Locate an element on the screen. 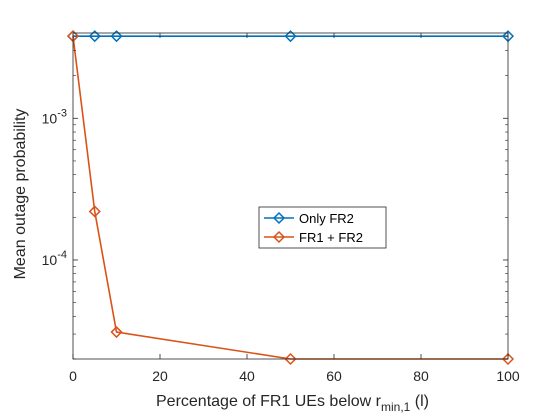 The height and width of the screenshot is (420, 560). legend-label-1: Only FR2 is located at coordinates (326, 218).